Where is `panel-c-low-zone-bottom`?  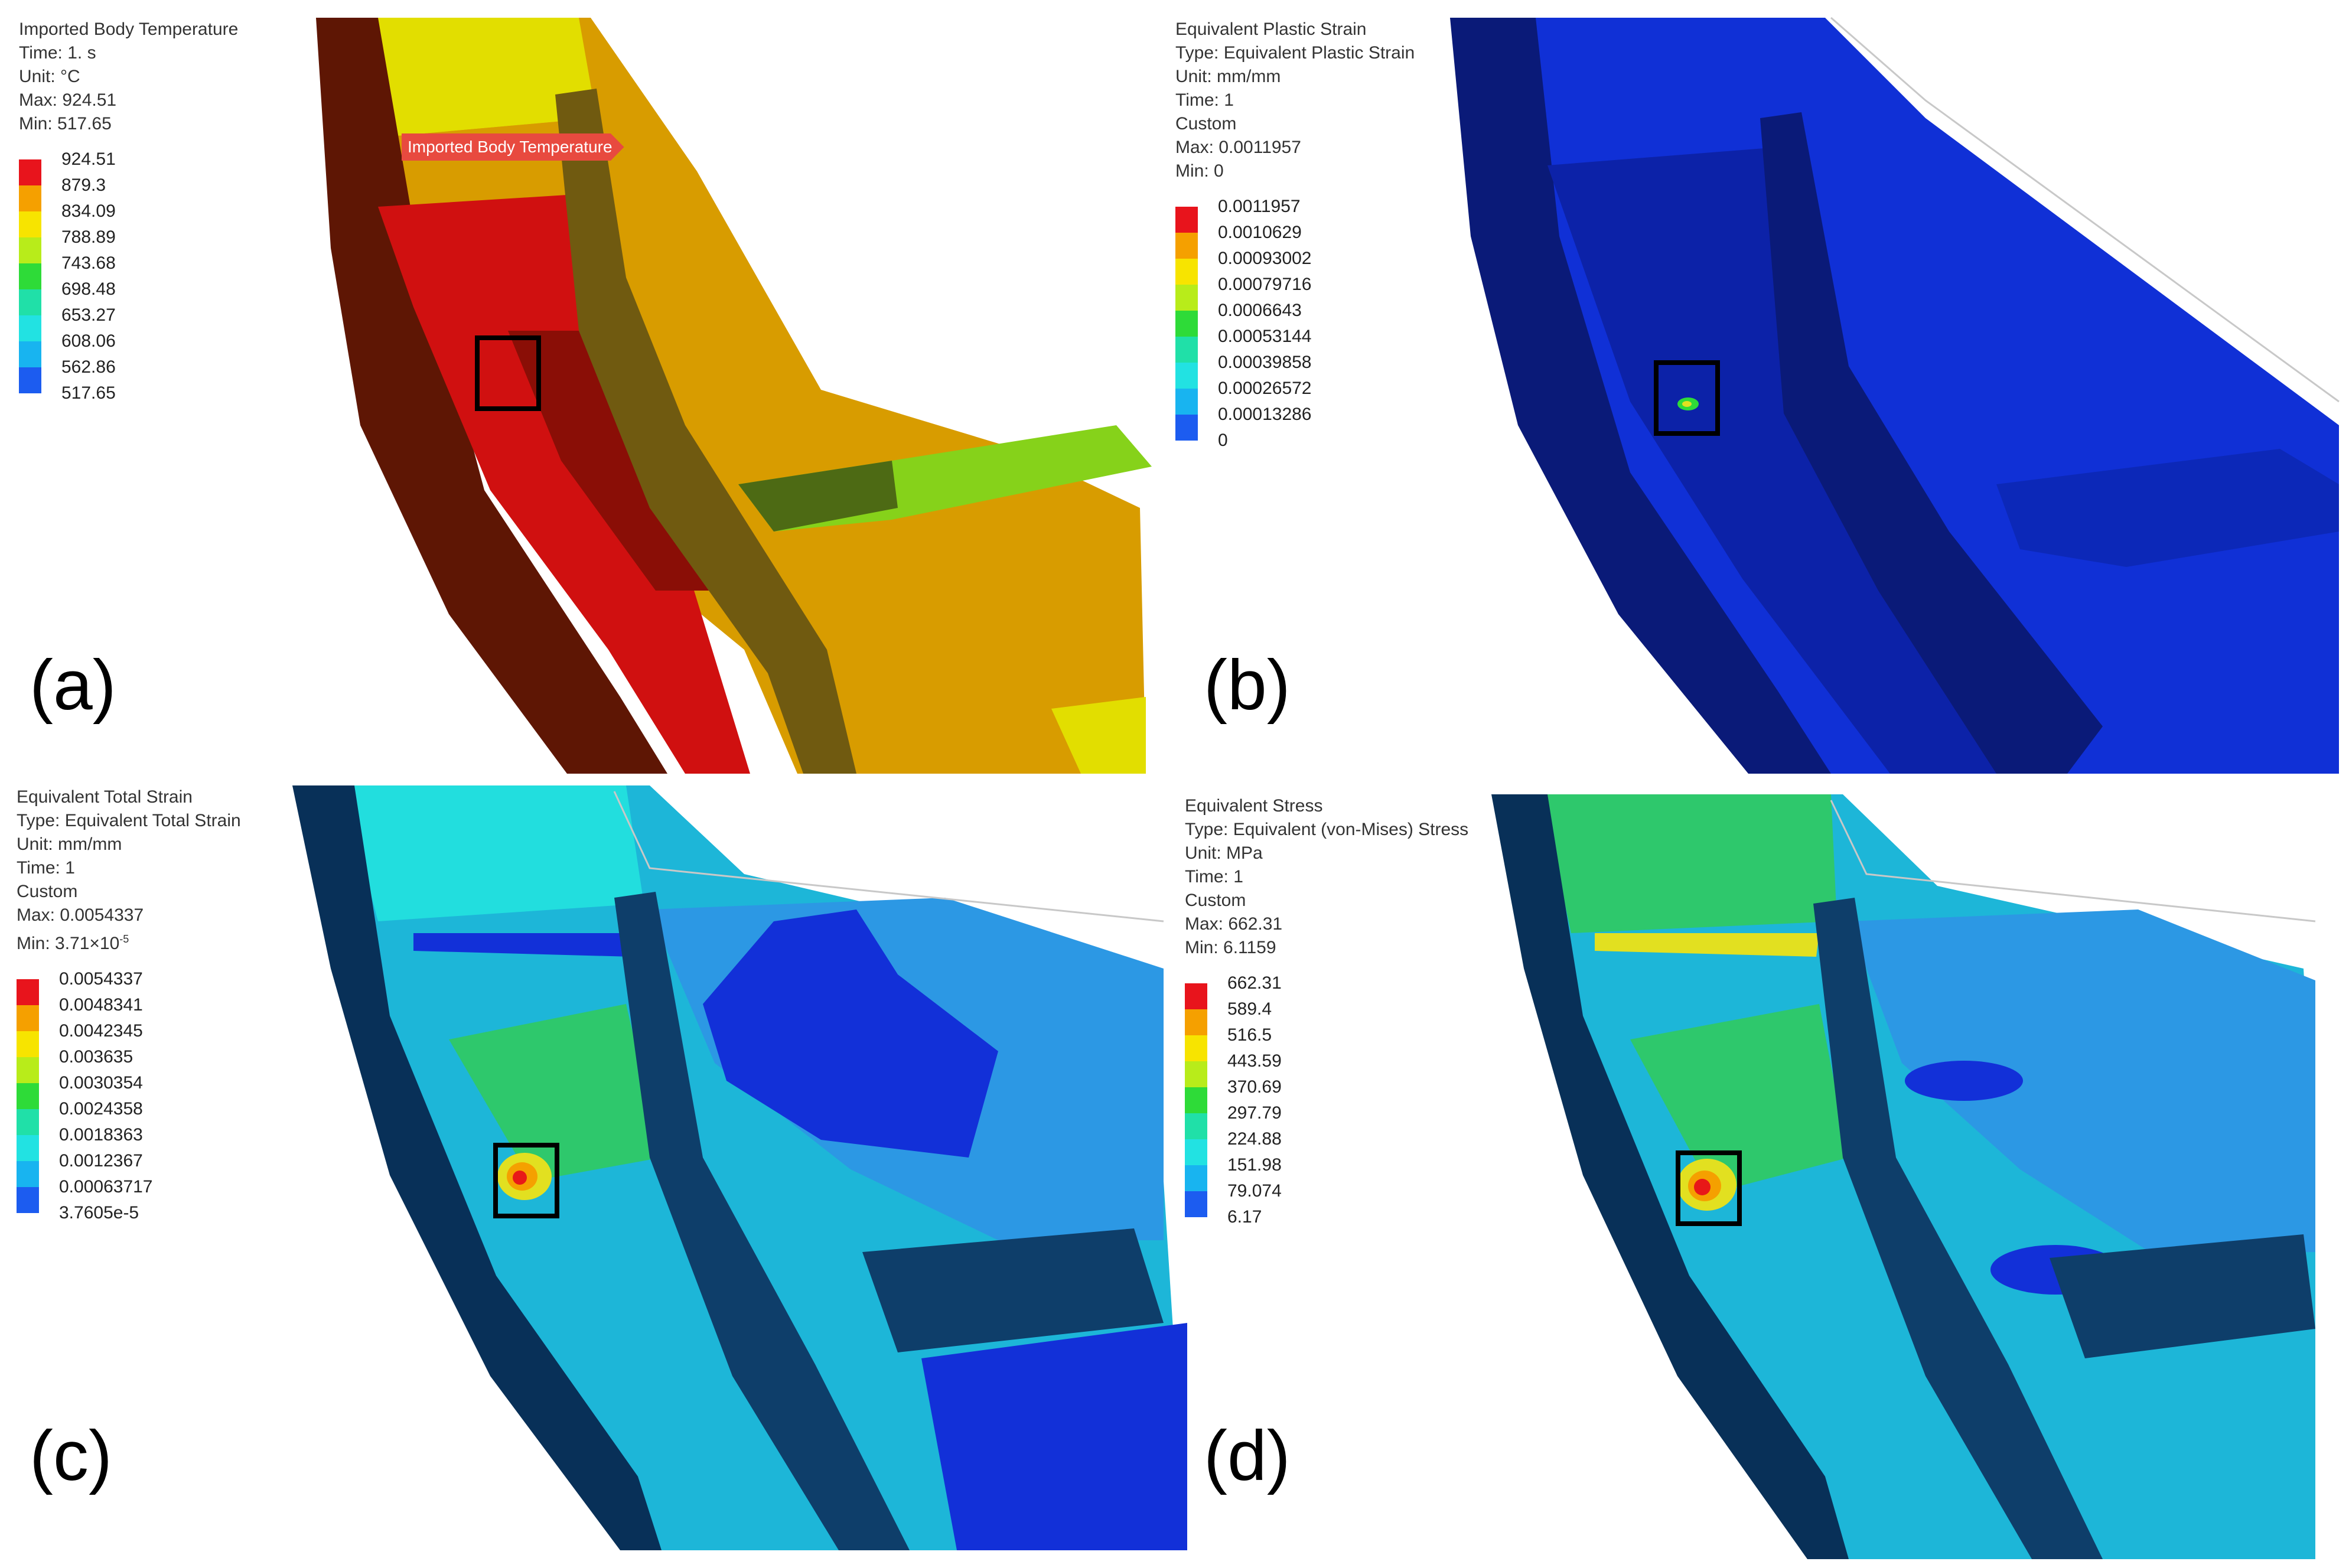 panel-c-low-zone-bottom is located at coordinates (1054, 1437).